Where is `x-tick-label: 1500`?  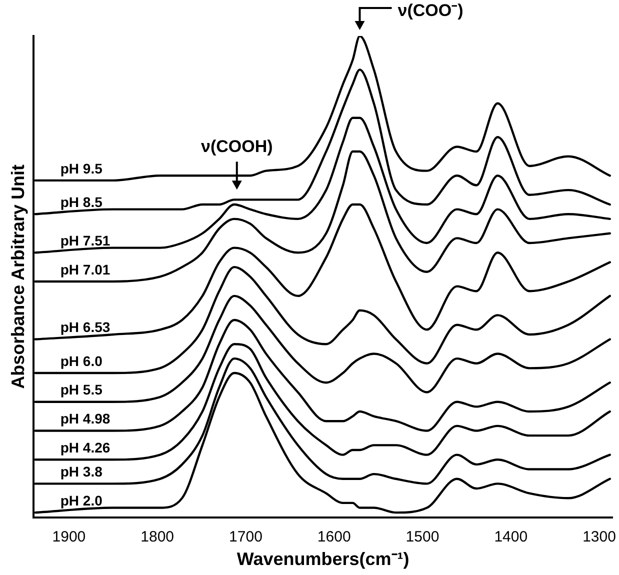 x-tick-label: 1500 is located at coordinates (423, 537).